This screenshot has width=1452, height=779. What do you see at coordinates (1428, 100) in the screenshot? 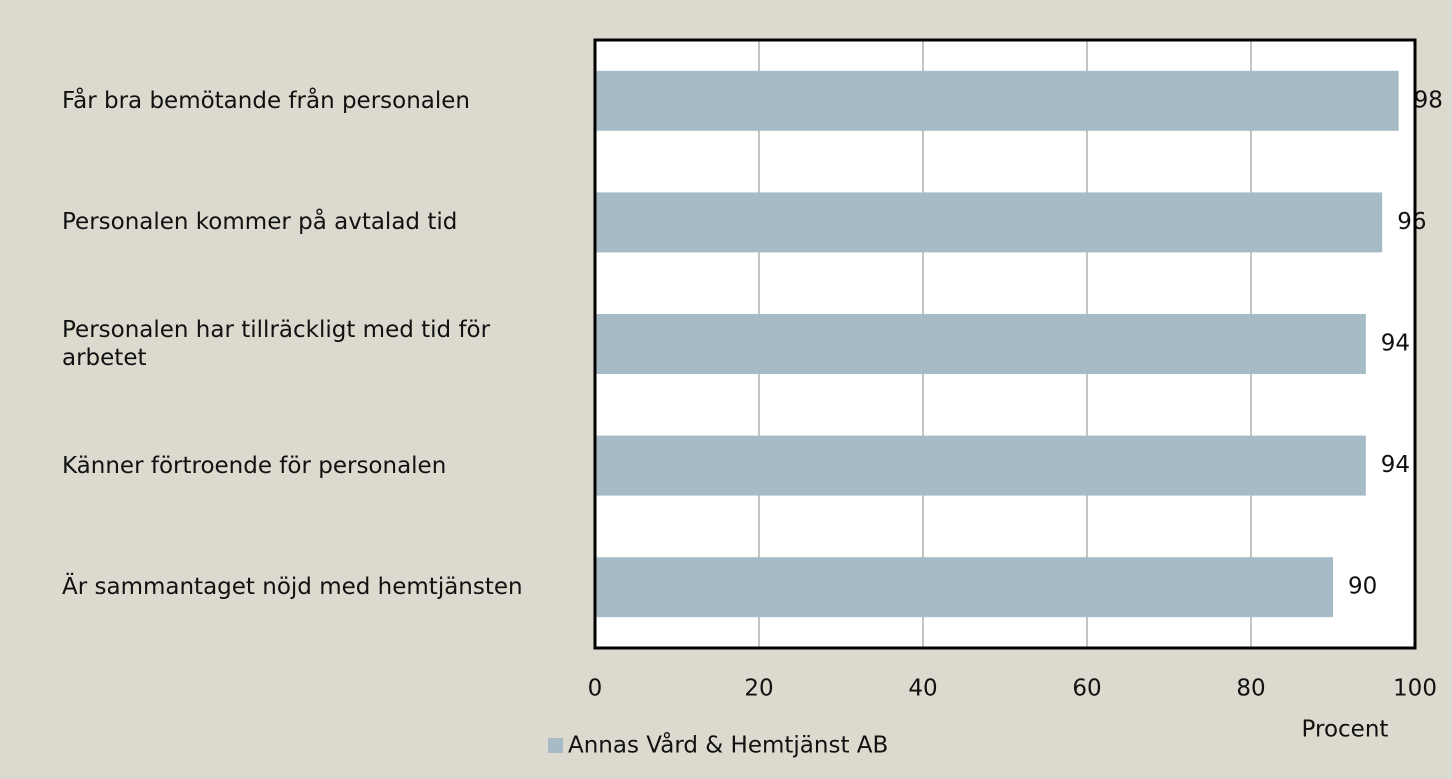
I see `data-label: 98` at bounding box center [1428, 100].